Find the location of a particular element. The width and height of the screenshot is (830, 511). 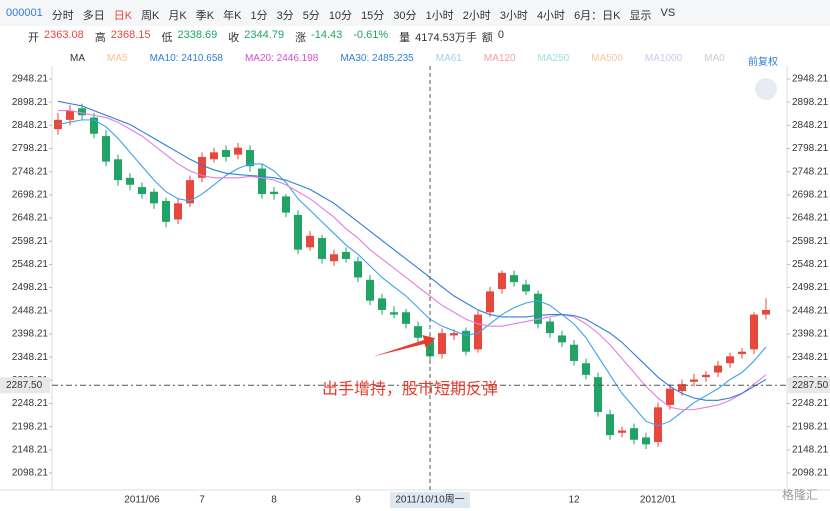

toolbar-item: 季K is located at coordinates (205, 16).